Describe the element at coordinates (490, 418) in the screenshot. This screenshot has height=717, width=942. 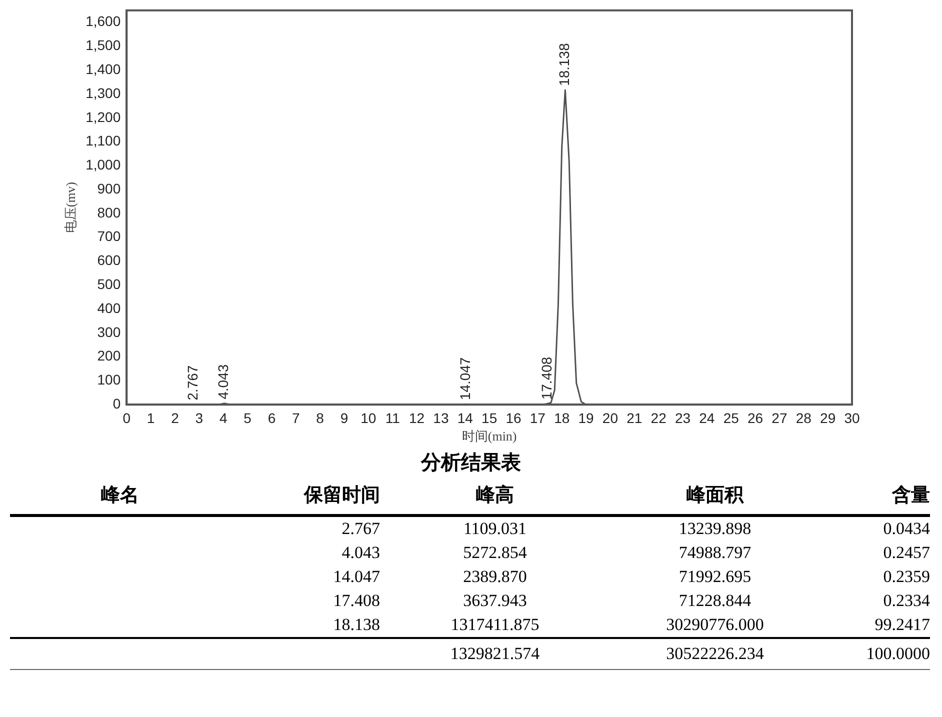
I see `x-tick-label: 15` at that location.